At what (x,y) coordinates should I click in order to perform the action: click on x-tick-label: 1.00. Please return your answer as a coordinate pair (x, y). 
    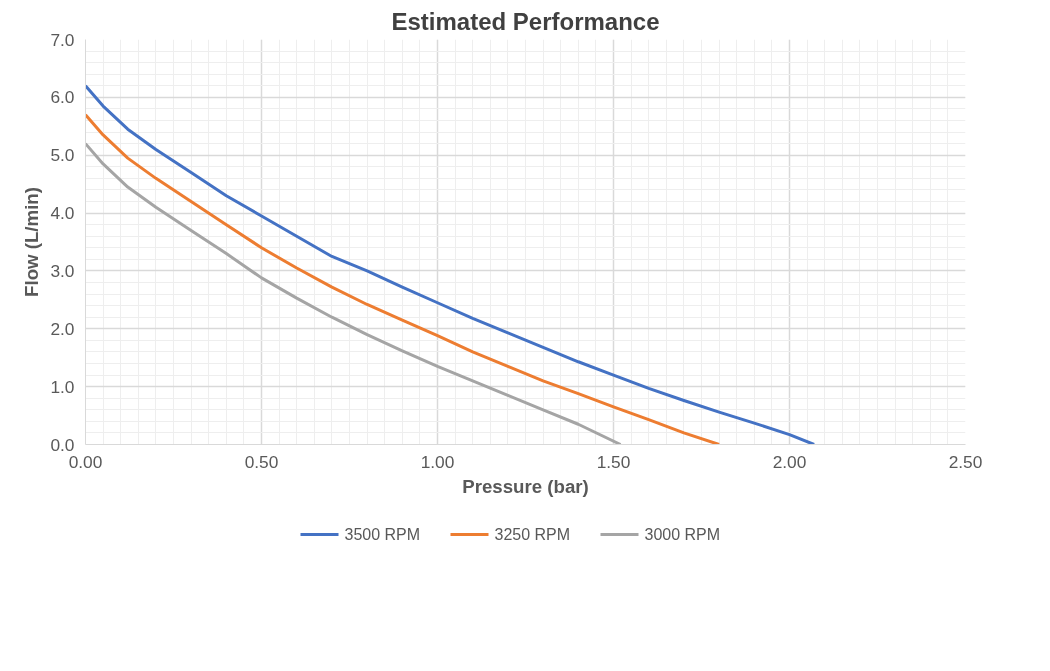
    Looking at the image, I should click on (437, 461).